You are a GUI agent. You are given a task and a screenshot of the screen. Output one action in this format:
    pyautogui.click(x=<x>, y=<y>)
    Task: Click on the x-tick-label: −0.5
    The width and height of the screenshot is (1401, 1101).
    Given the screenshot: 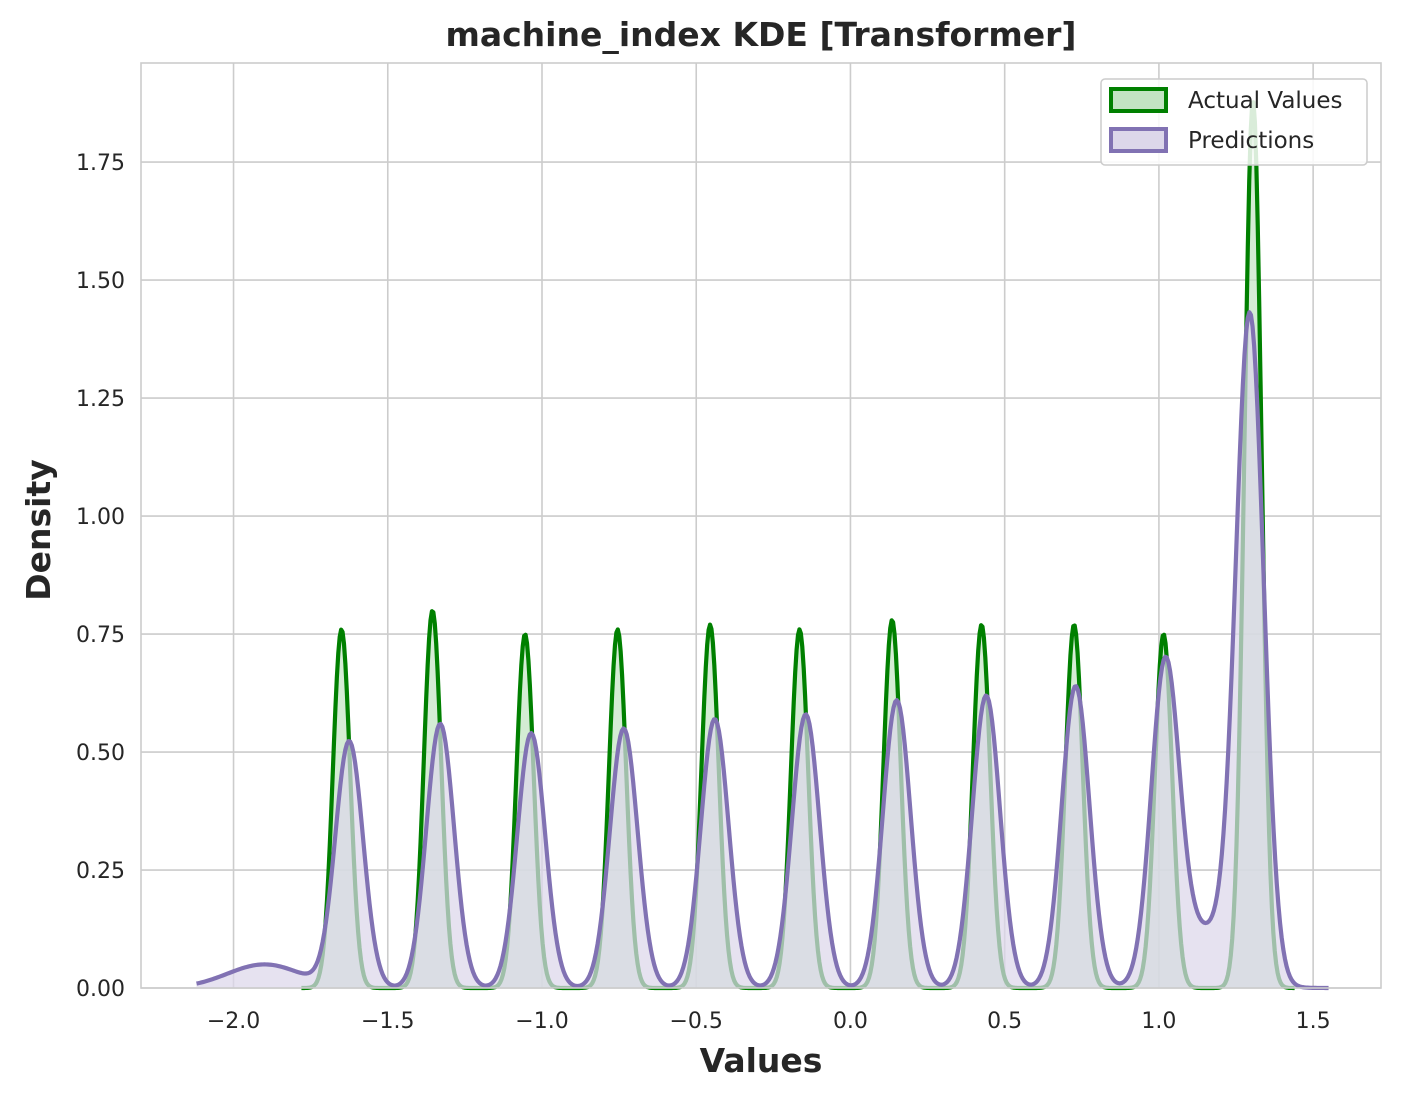 What is the action you would take?
    pyautogui.click(x=696, y=1021)
    